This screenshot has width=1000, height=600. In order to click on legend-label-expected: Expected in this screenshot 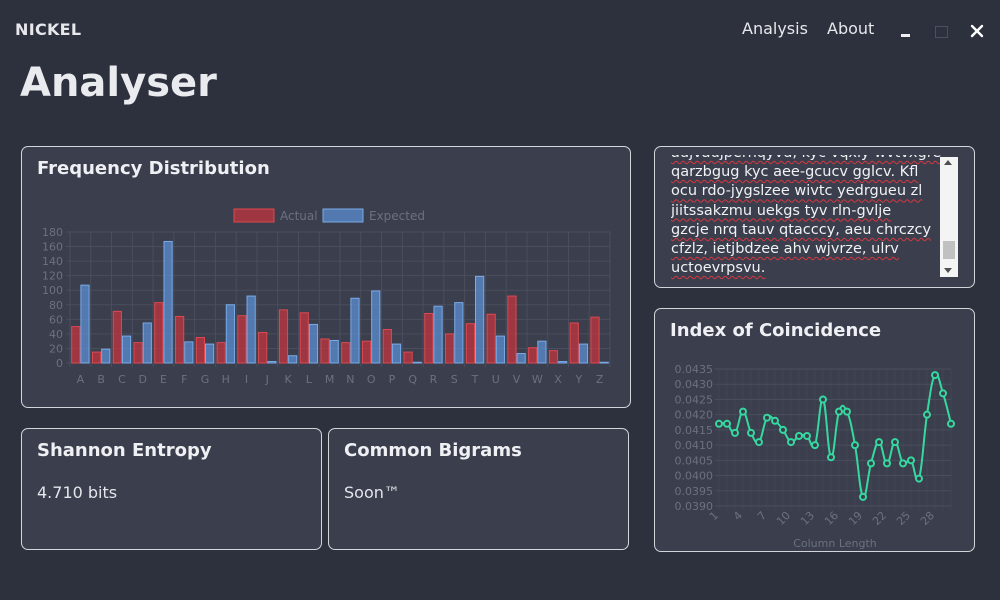, I will do `click(397, 216)`.